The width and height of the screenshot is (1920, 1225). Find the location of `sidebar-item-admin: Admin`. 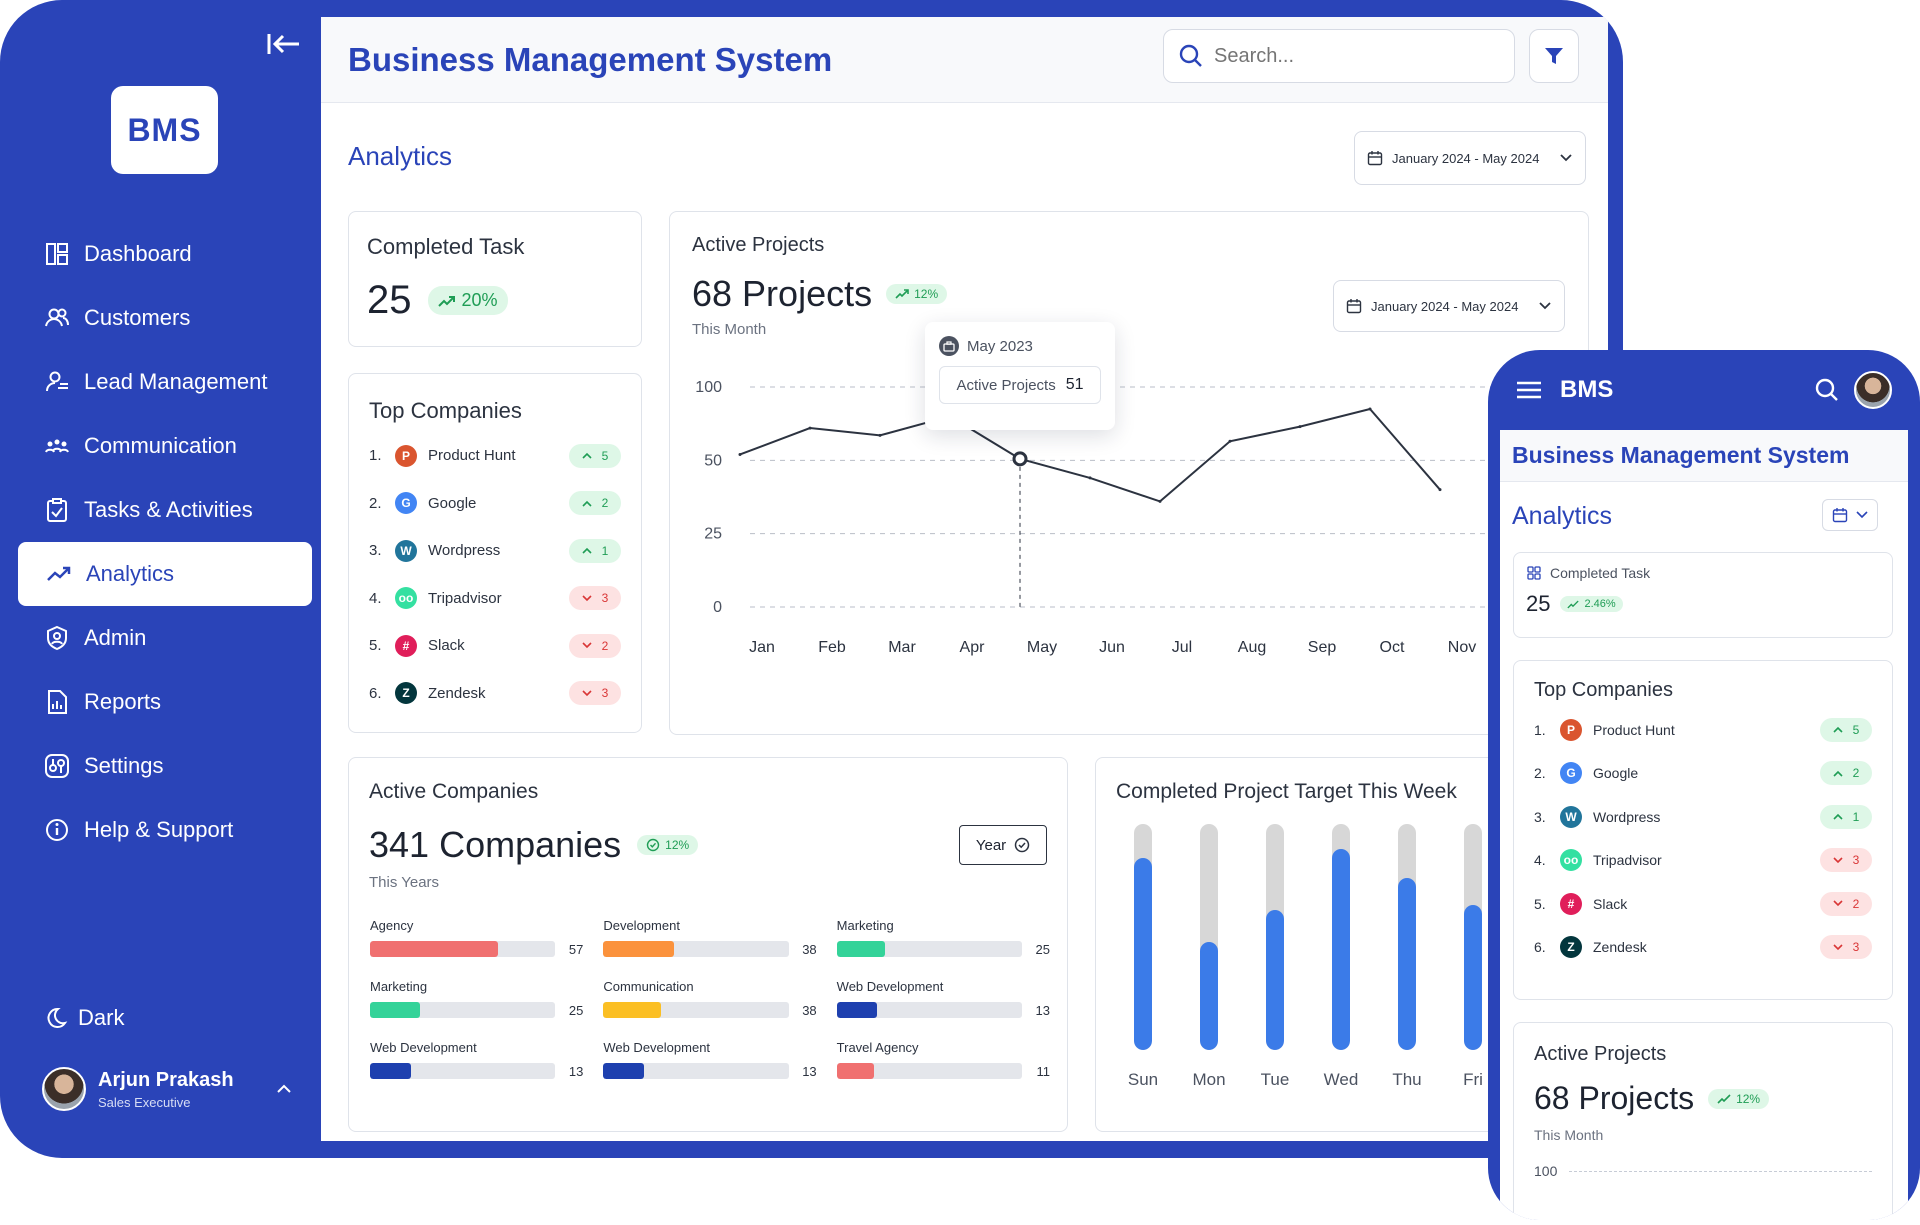

sidebar-item-admin: Admin is located at coordinates (165, 638).